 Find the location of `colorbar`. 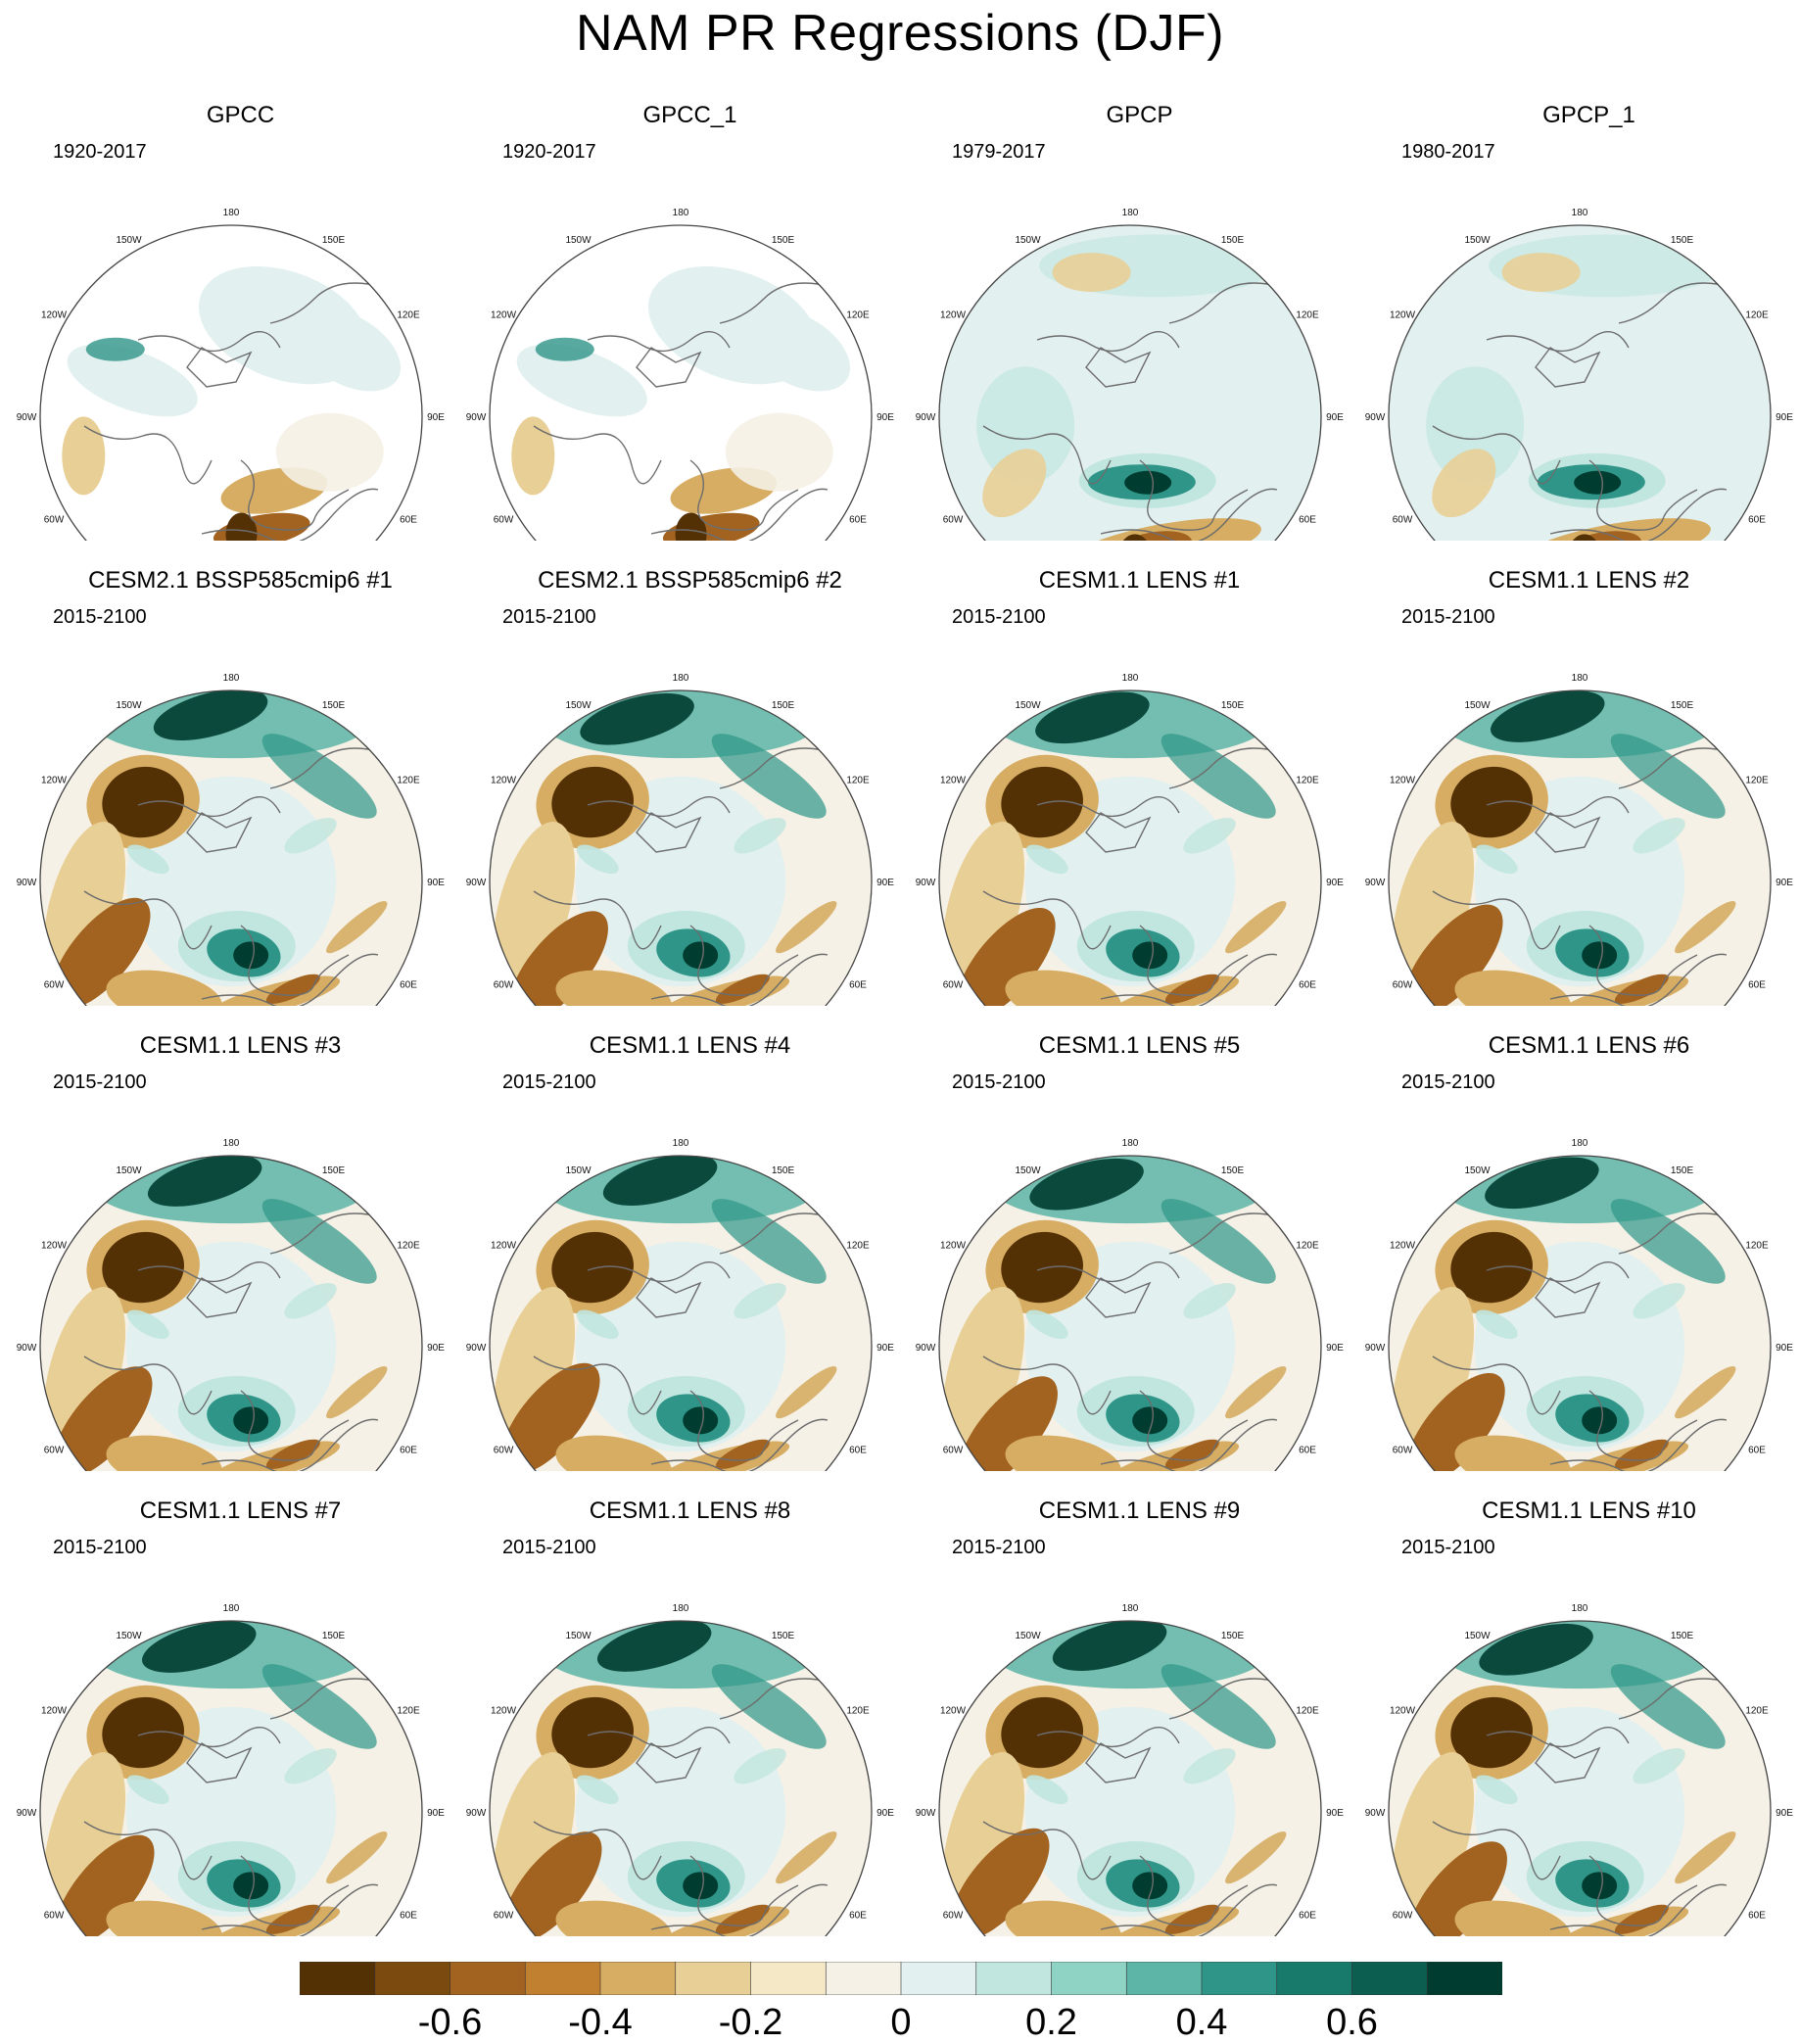

colorbar is located at coordinates (901, 1978).